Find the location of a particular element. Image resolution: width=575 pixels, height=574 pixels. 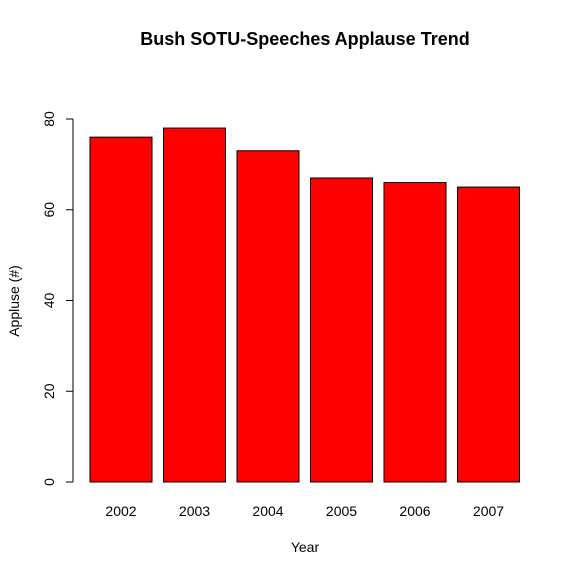

x-tick-label: 2006 is located at coordinates (414, 511).